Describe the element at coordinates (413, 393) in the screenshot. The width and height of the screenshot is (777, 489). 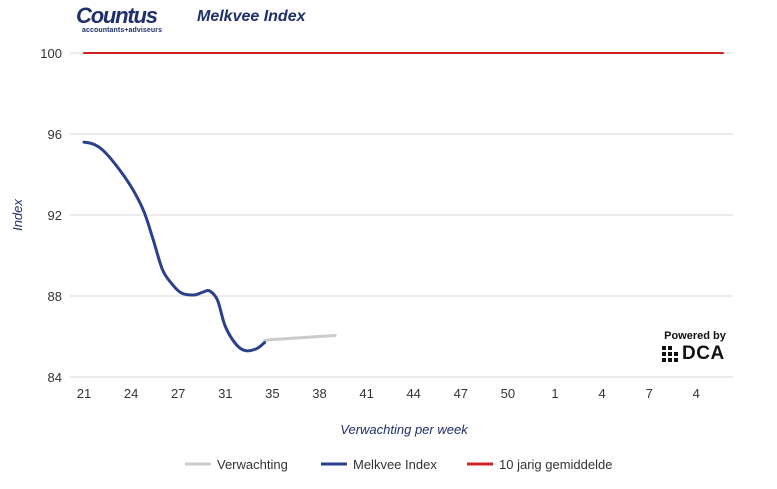
I see `x-tick-label: 44` at that location.